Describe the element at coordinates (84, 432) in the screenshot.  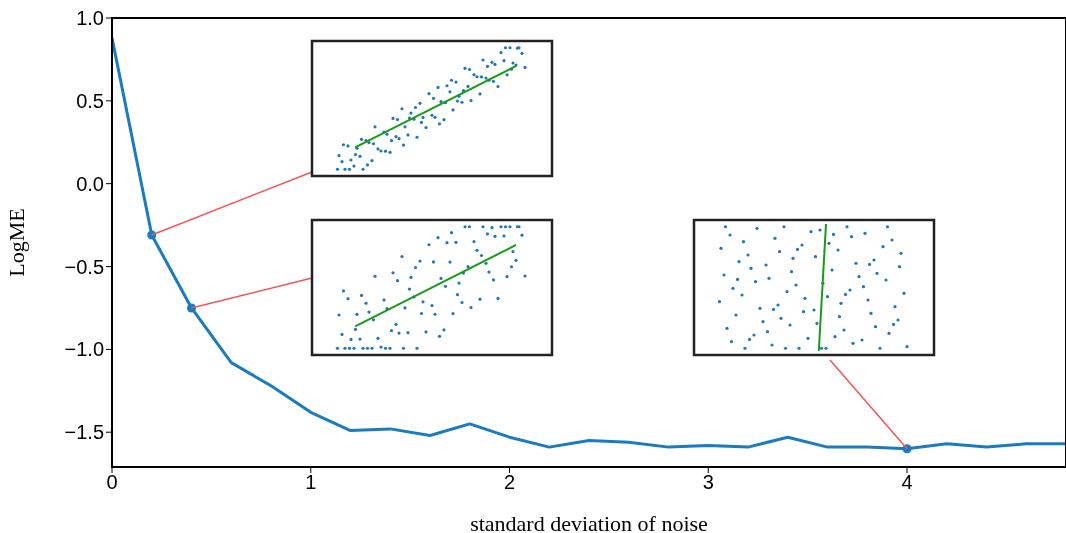
I see `y-tick-label: −1.5` at that location.